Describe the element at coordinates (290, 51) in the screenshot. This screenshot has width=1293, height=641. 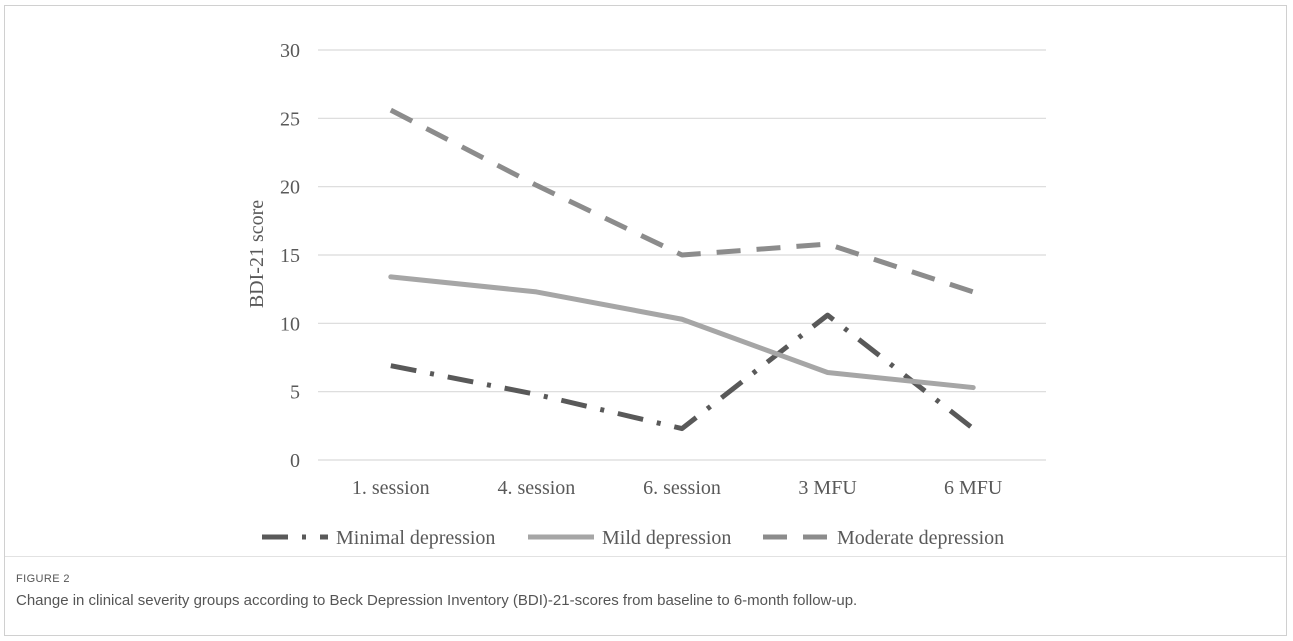
I see `y-tick-label: 30` at that location.